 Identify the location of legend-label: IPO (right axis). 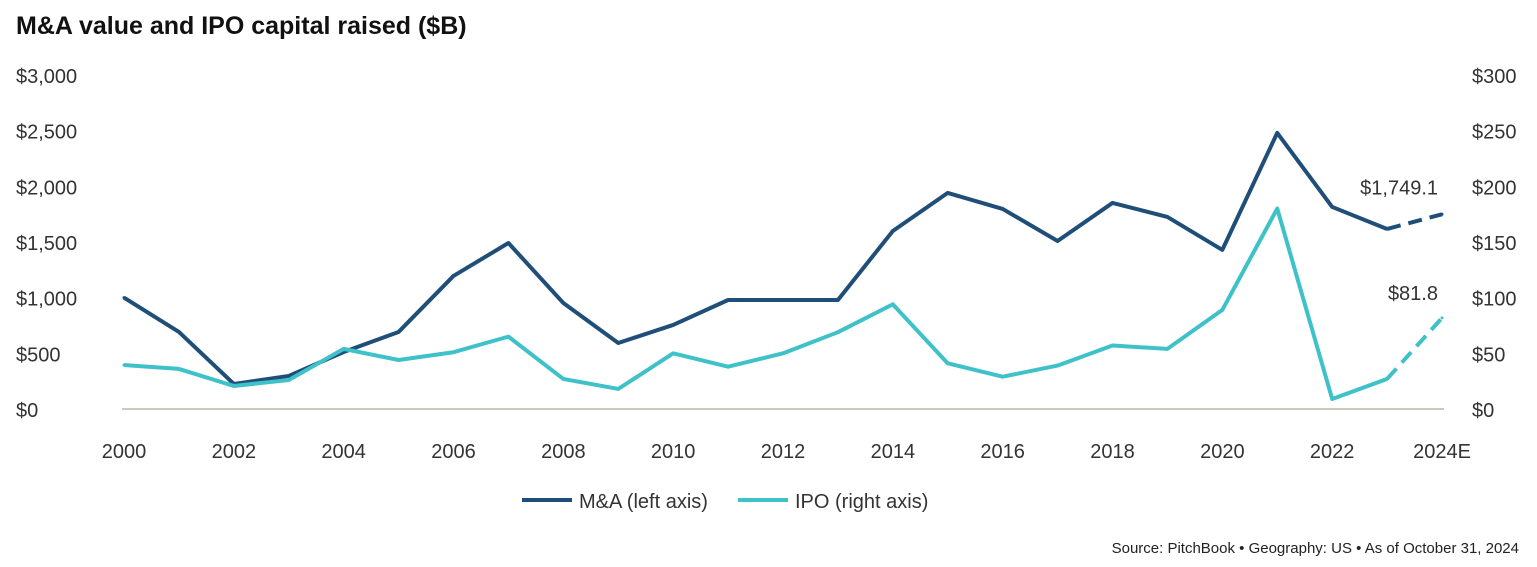
(861, 502).